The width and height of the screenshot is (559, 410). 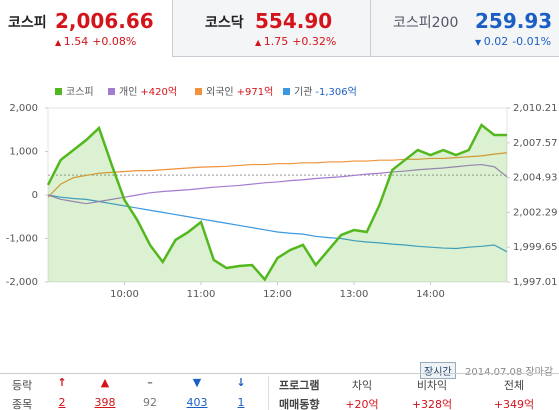 I want to click on legend-label: 기관 -1,306억, so click(x=325, y=92).